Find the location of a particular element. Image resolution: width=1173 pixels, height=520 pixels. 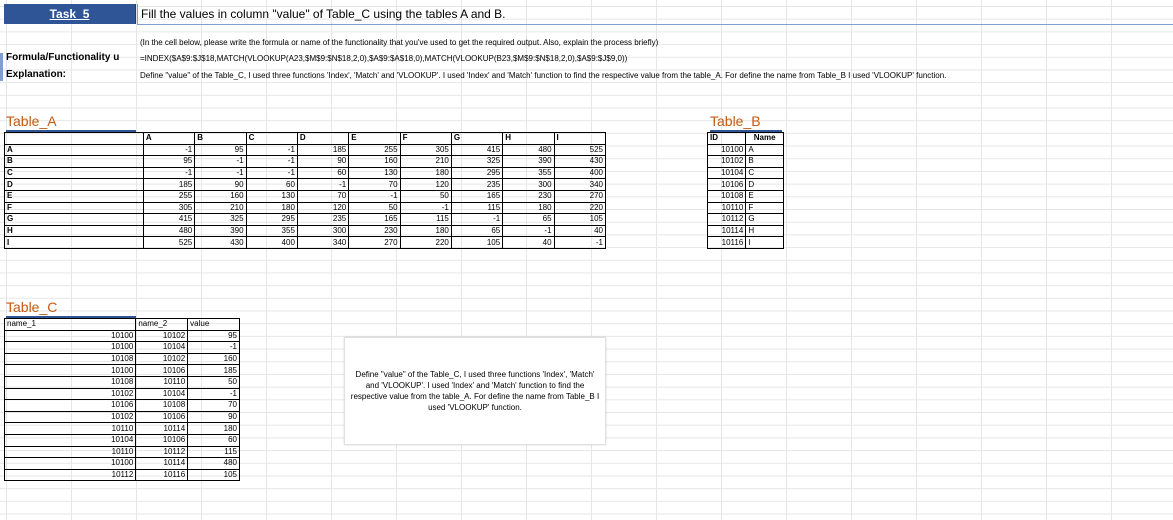

table-c-title: Table_C is located at coordinates (71, 308).